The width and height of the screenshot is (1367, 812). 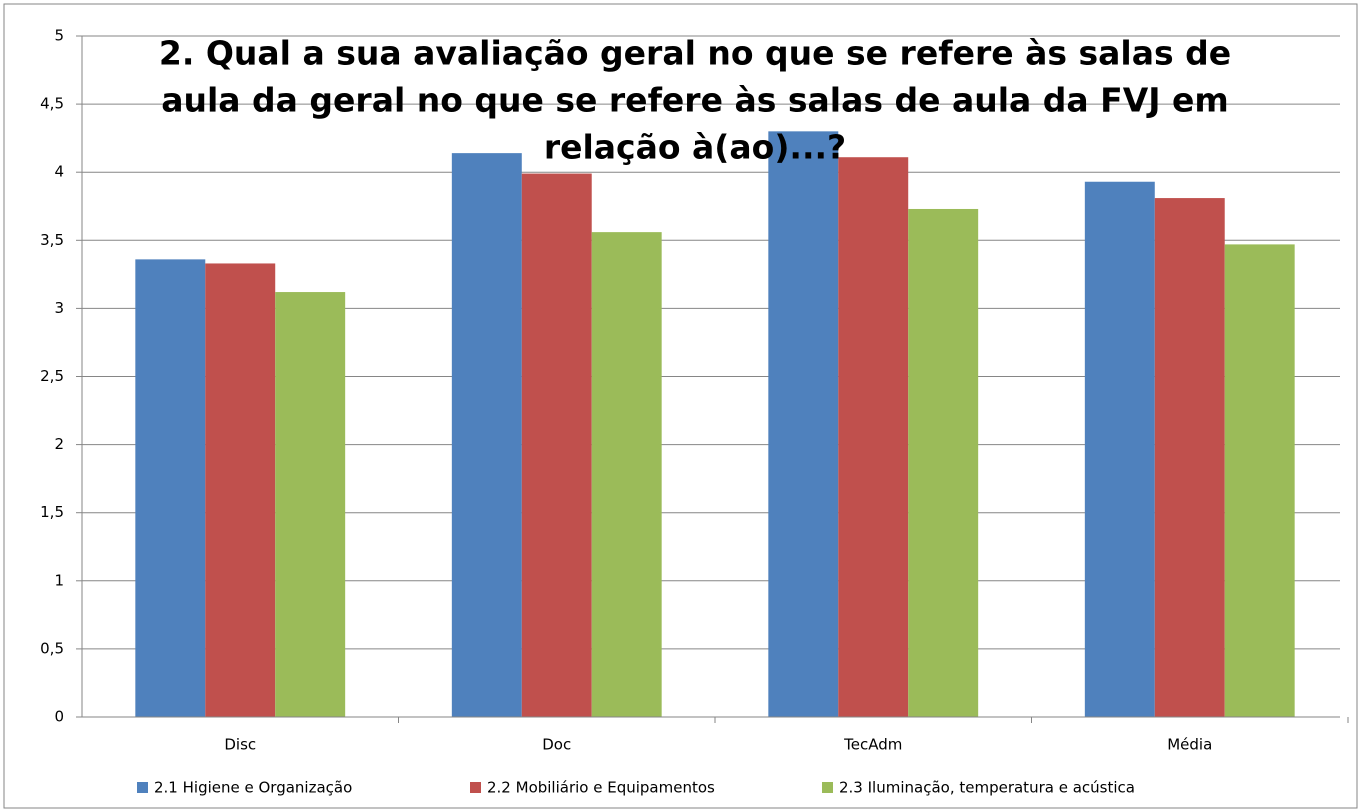 I want to click on legend-label: 2.3 Iluminação, temperatura e acústica, so click(x=987, y=788).